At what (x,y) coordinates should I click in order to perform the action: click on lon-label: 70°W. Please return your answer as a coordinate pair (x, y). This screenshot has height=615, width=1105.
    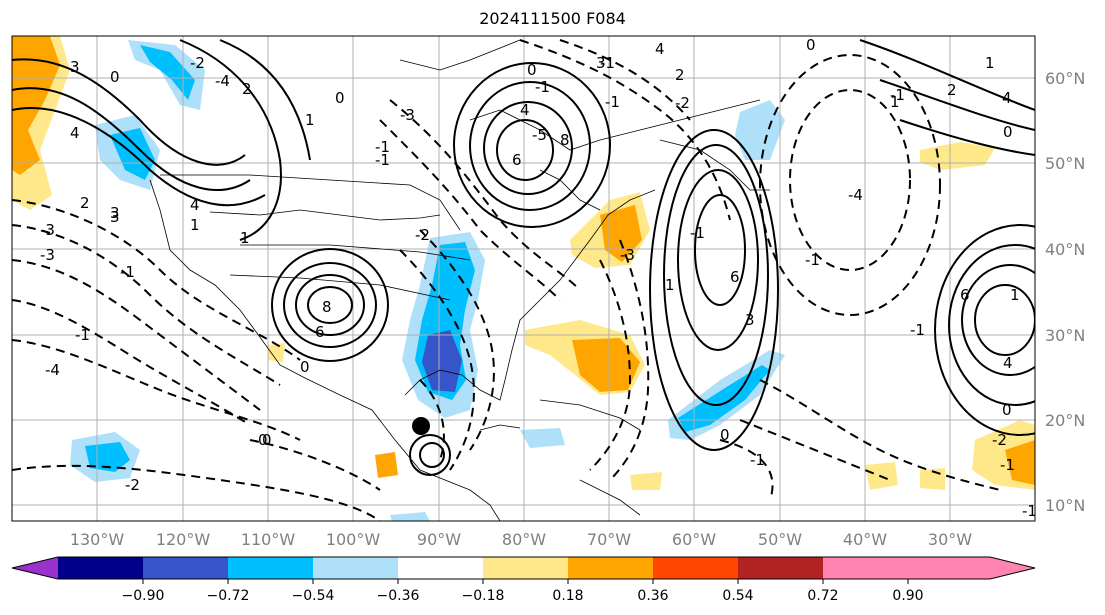
    Looking at the image, I should click on (609, 539).